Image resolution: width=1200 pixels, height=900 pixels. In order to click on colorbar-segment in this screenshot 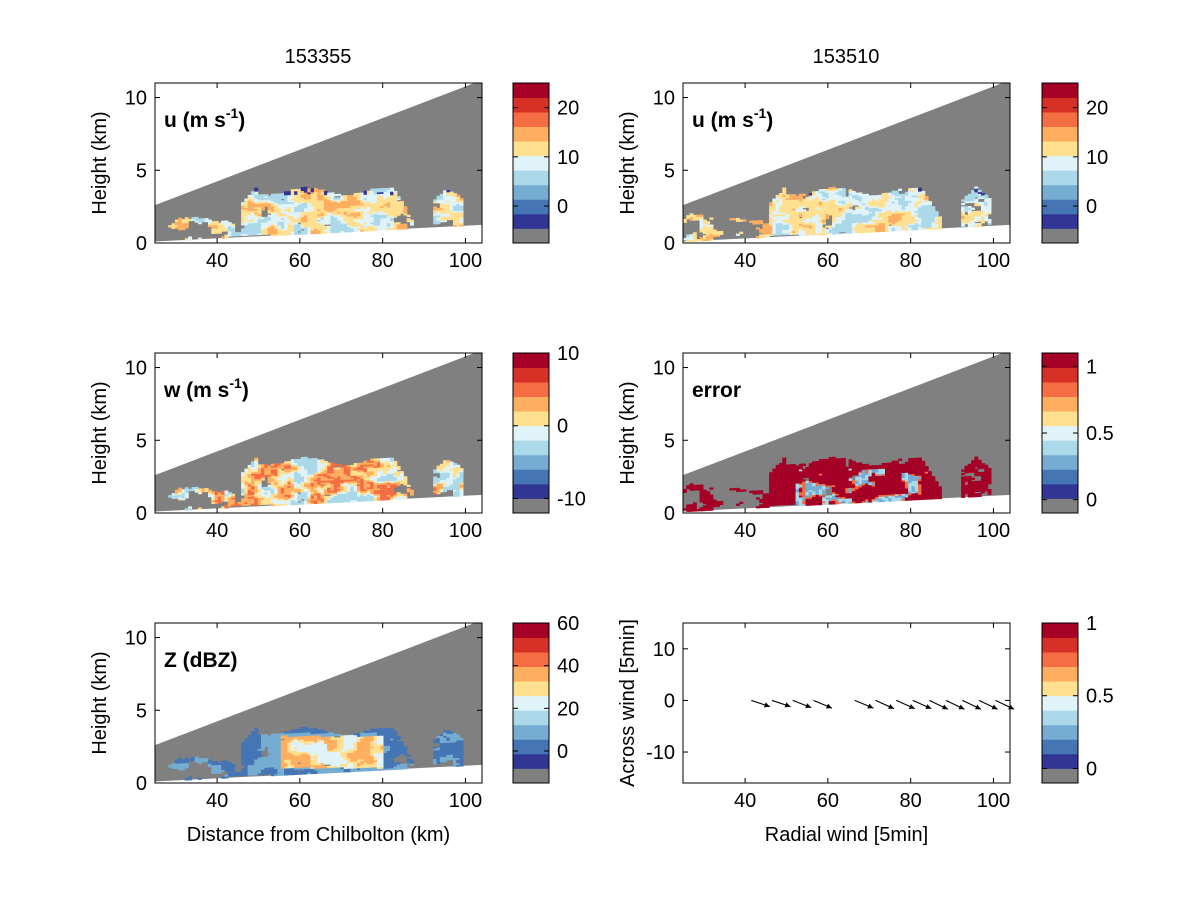, I will do `click(531, 192)`.